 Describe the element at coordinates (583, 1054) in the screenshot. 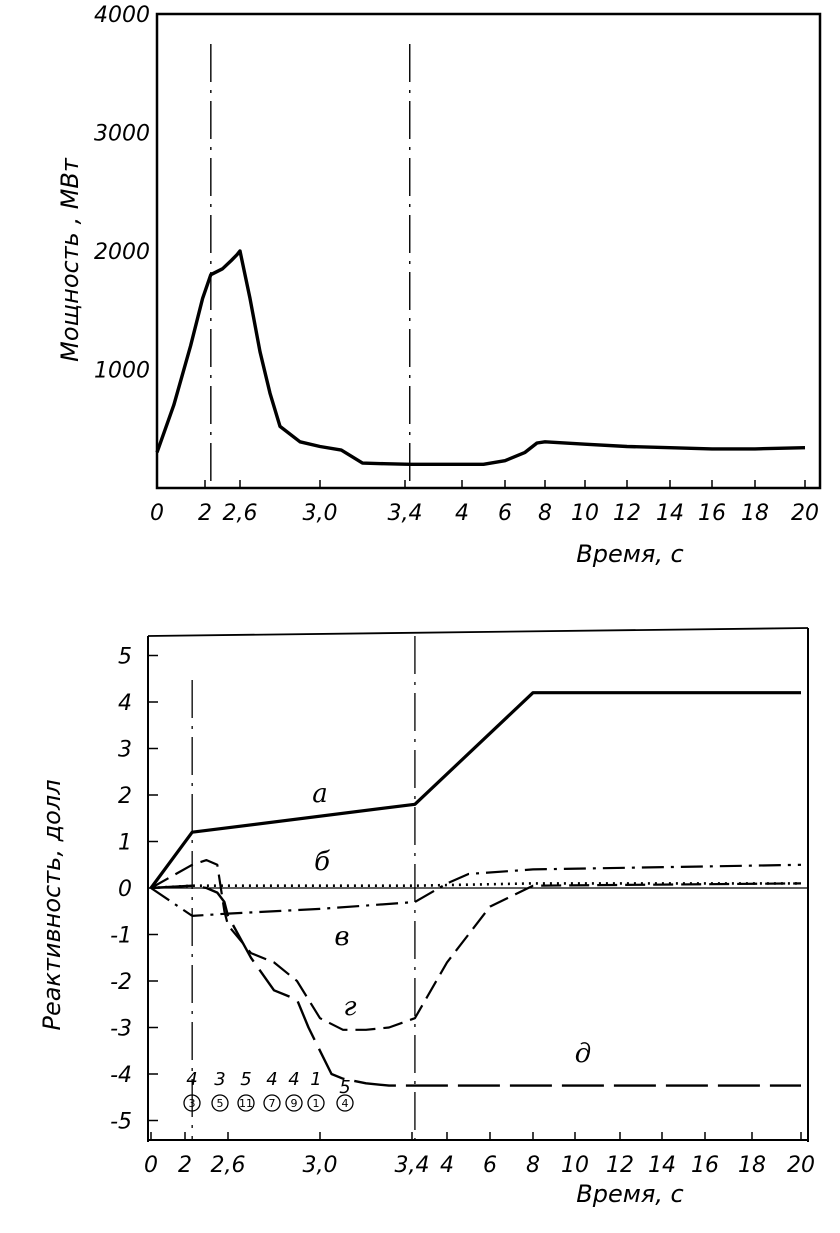

I see `curve-label: д` at that location.